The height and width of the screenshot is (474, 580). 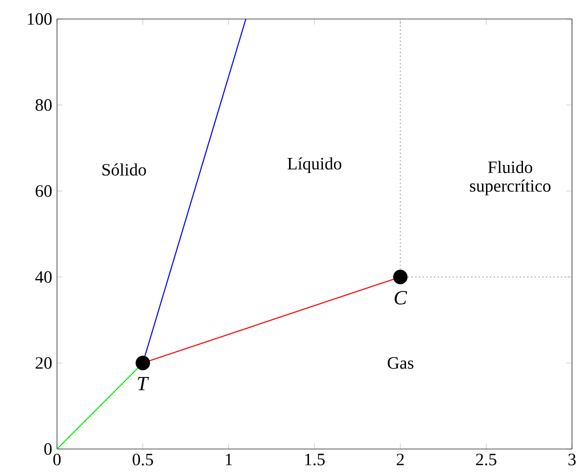 I want to click on annotation: Líquido, so click(x=315, y=165).